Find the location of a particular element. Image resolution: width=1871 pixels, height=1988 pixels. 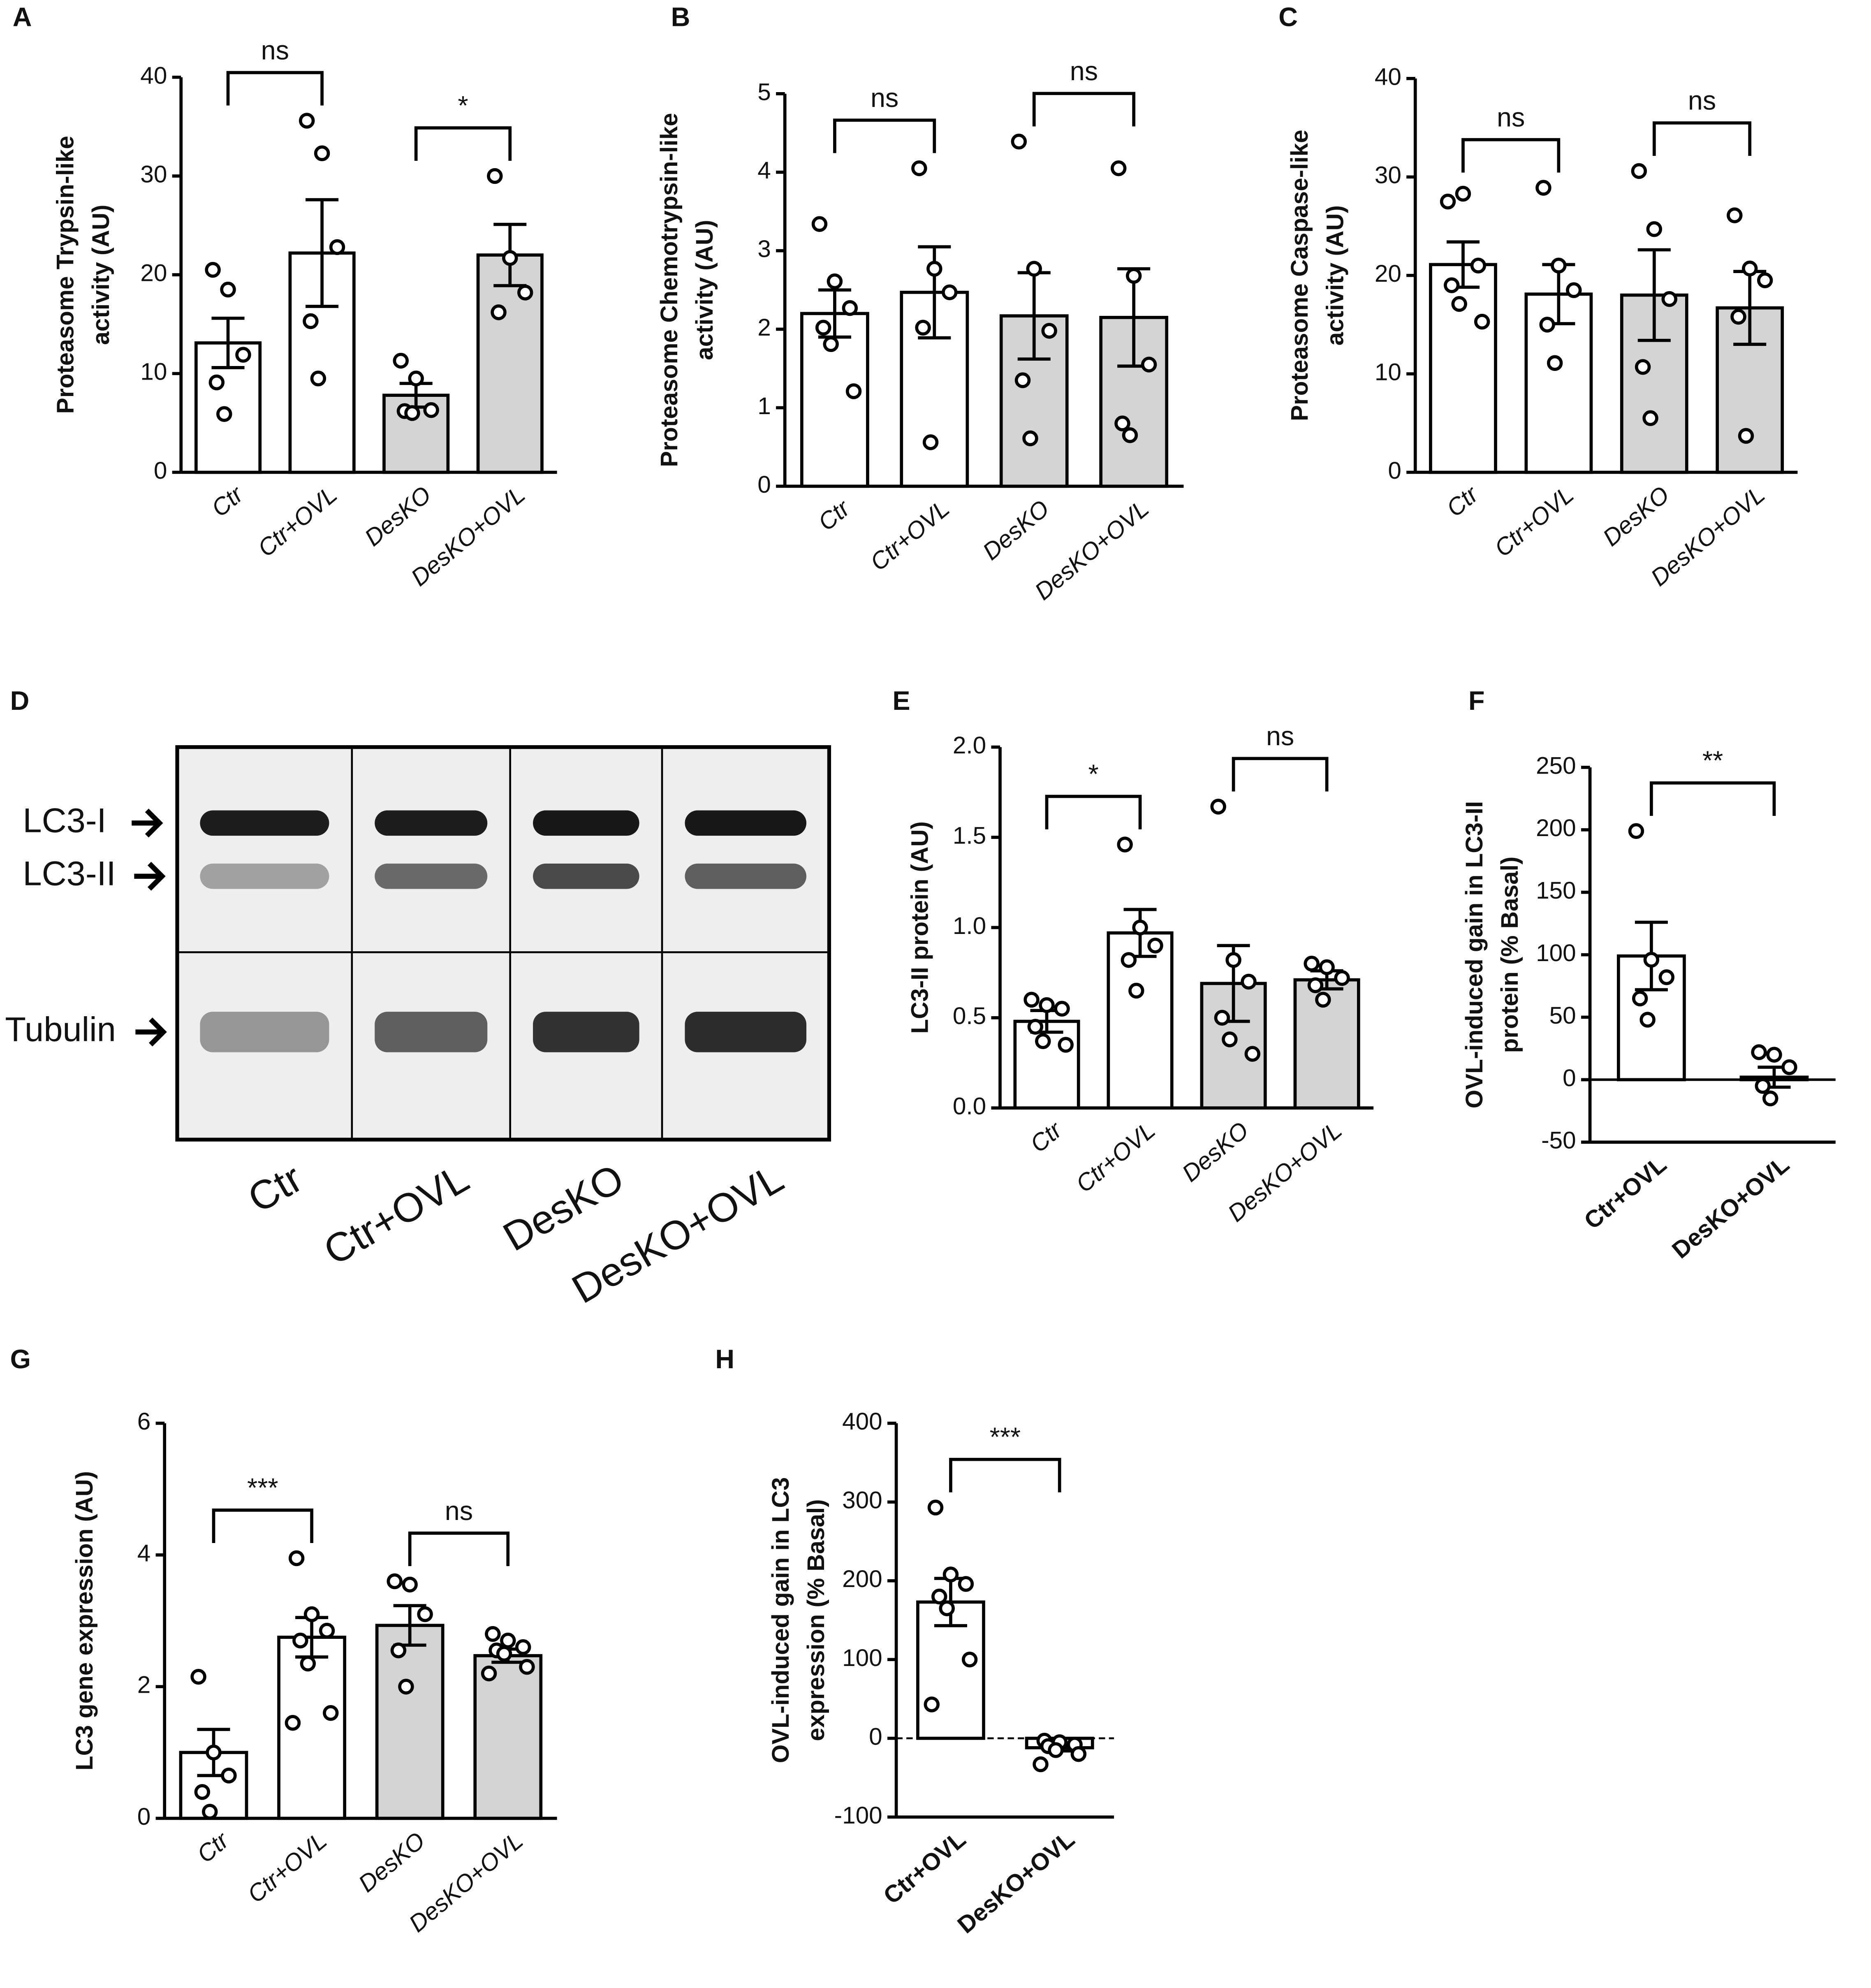

panel-letter: B is located at coordinates (681, 17).